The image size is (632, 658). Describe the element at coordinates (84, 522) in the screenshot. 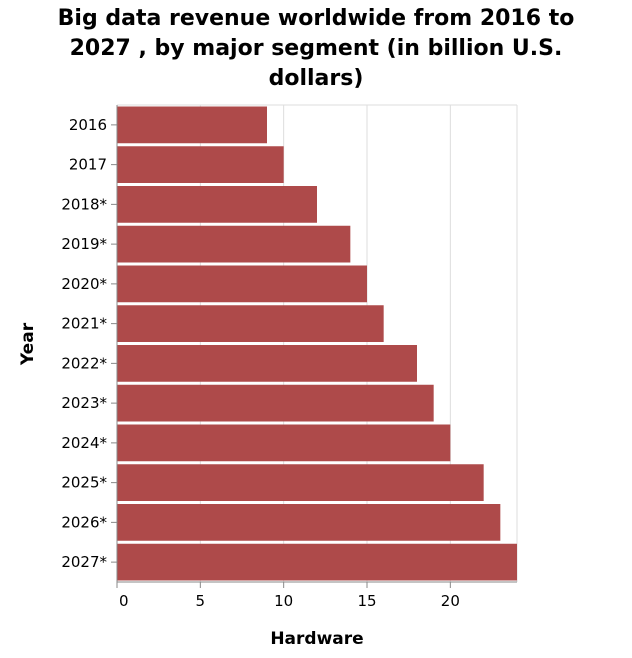

I see `y-tick-label-2026-est: 2026*` at that location.